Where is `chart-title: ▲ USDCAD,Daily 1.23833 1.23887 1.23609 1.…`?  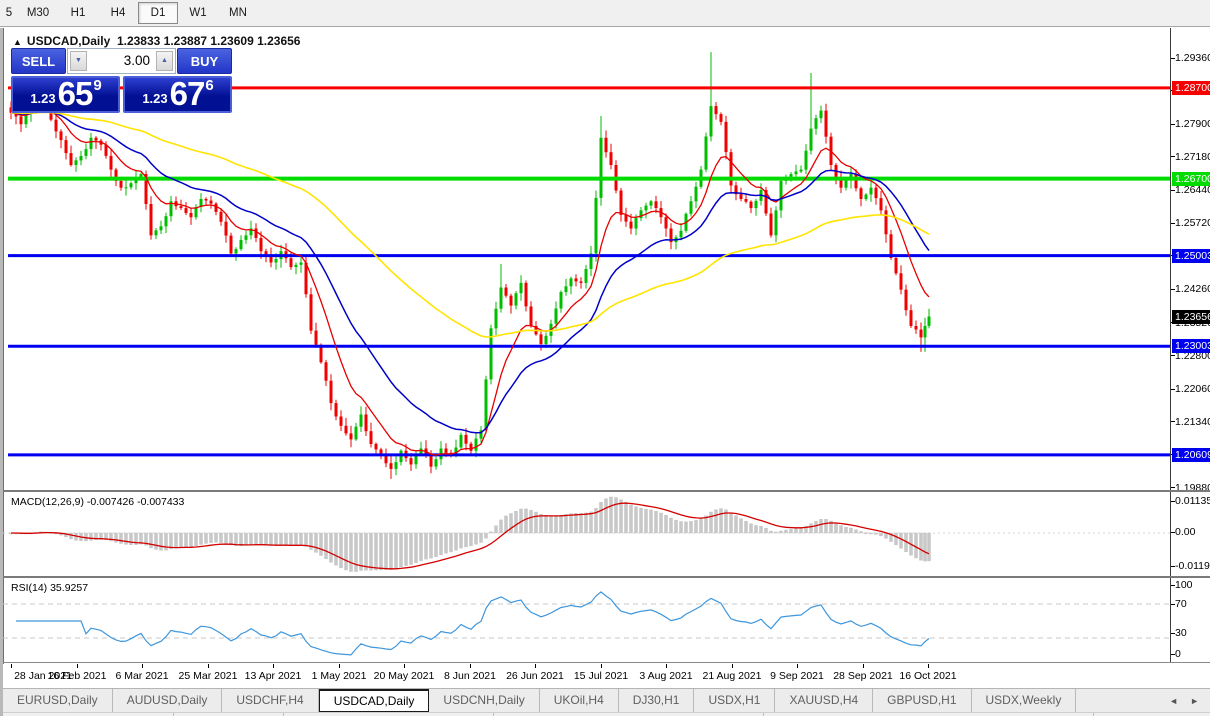 chart-title: ▲ USDCAD,Daily 1.23833 1.23887 1.23609 1.… is located at coordinates (156, 41).